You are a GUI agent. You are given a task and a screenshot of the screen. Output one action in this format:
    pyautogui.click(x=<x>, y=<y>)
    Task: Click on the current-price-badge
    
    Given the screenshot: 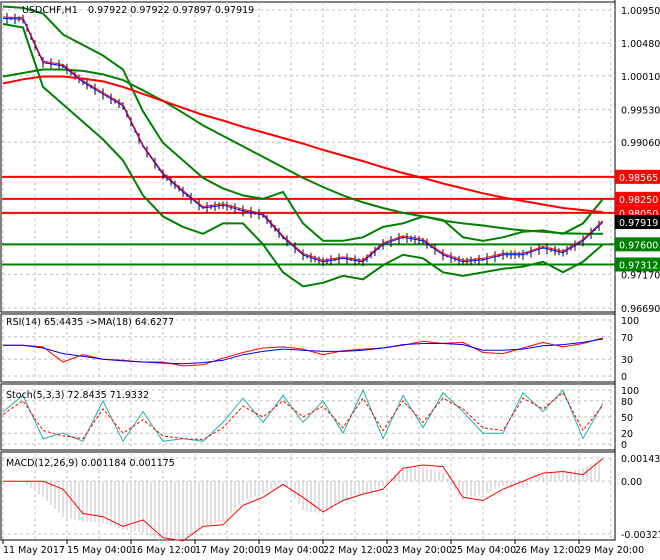 What is the action you would take?
    pyautogui.click(x=637, y=222)
    